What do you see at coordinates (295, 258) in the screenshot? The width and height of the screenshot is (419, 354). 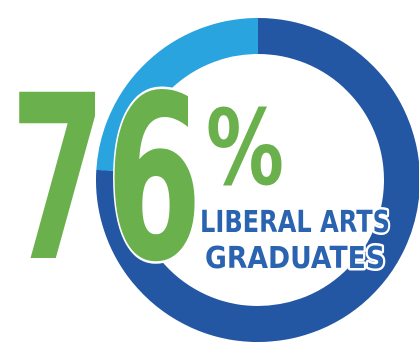 I see `caption-line-2: GRADUATES` at bounding box center [295, 258].